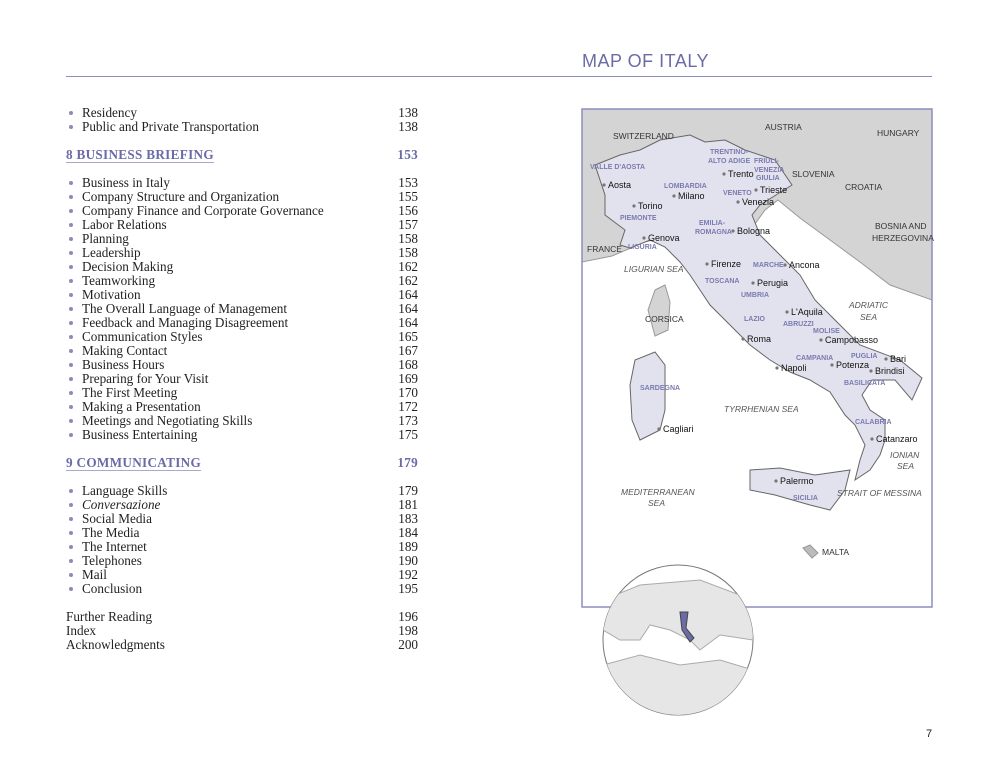 This screenshot has height=773, width=1000. What do you see at coordinates (242, 239) in the screenshot?
I see `toc-entry: Planning 158` at bounding box center [242, 239].